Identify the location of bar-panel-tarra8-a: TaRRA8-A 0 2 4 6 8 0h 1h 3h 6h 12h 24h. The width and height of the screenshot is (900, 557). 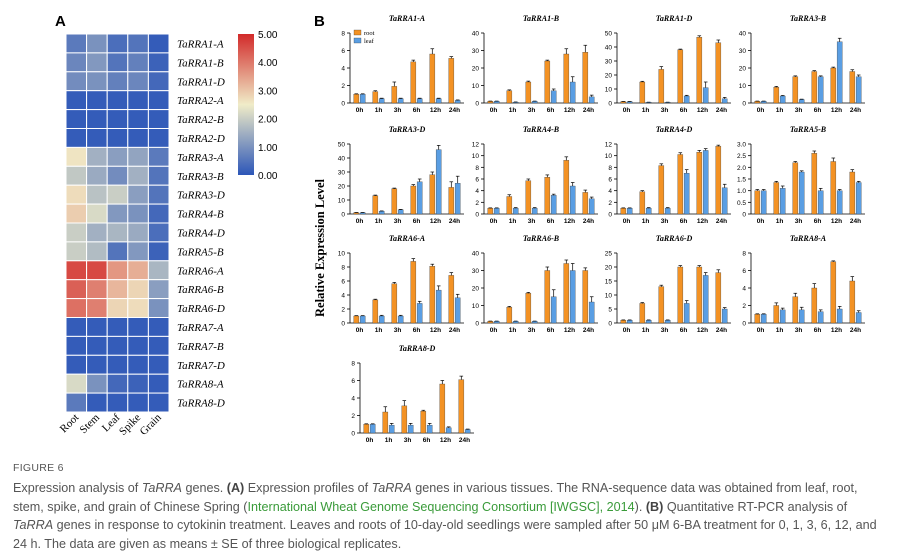
(803, 284).